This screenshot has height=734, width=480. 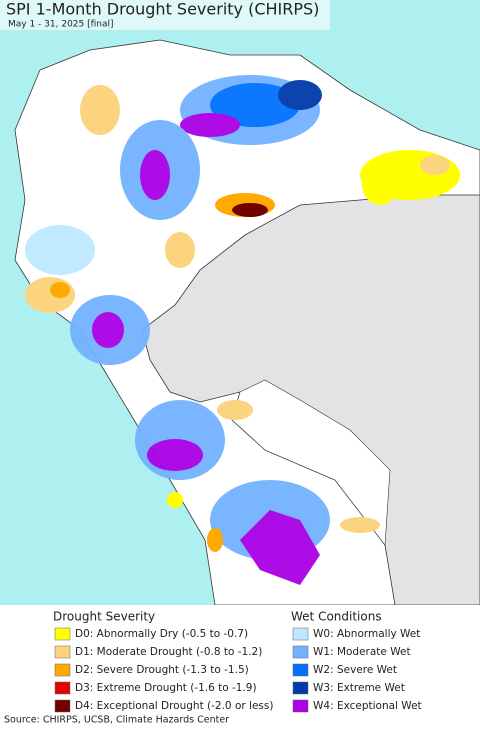 What do you see at coordinates (355, 670) in the screenshot?
I see `legend-label: W2: Severe Wet` at bounding box center [355, 670].